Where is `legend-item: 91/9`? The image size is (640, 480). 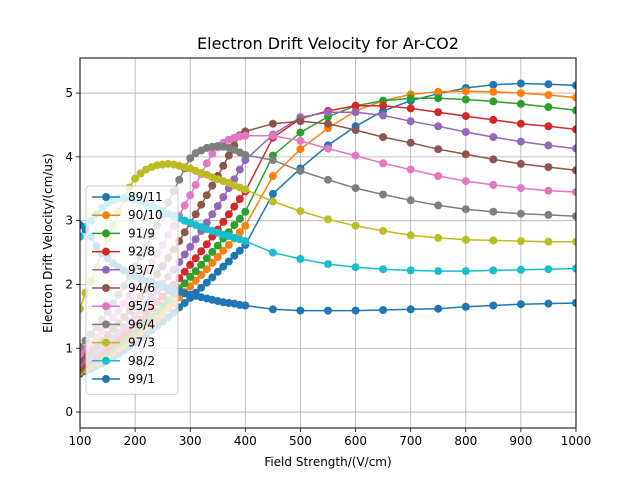 legend-item: 91/9 is located at coordinates (123, 233).